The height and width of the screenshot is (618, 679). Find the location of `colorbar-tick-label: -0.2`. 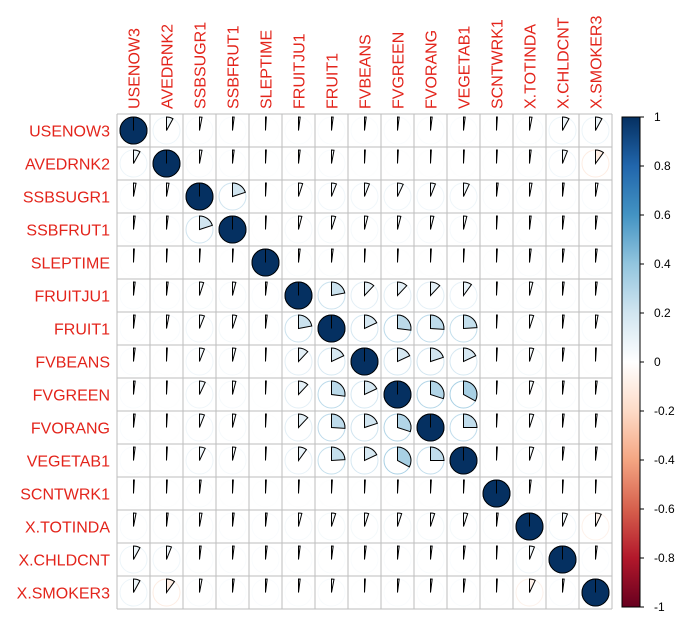

colorbar-tick-label: -0.2 is located at coordinates (664, 411).